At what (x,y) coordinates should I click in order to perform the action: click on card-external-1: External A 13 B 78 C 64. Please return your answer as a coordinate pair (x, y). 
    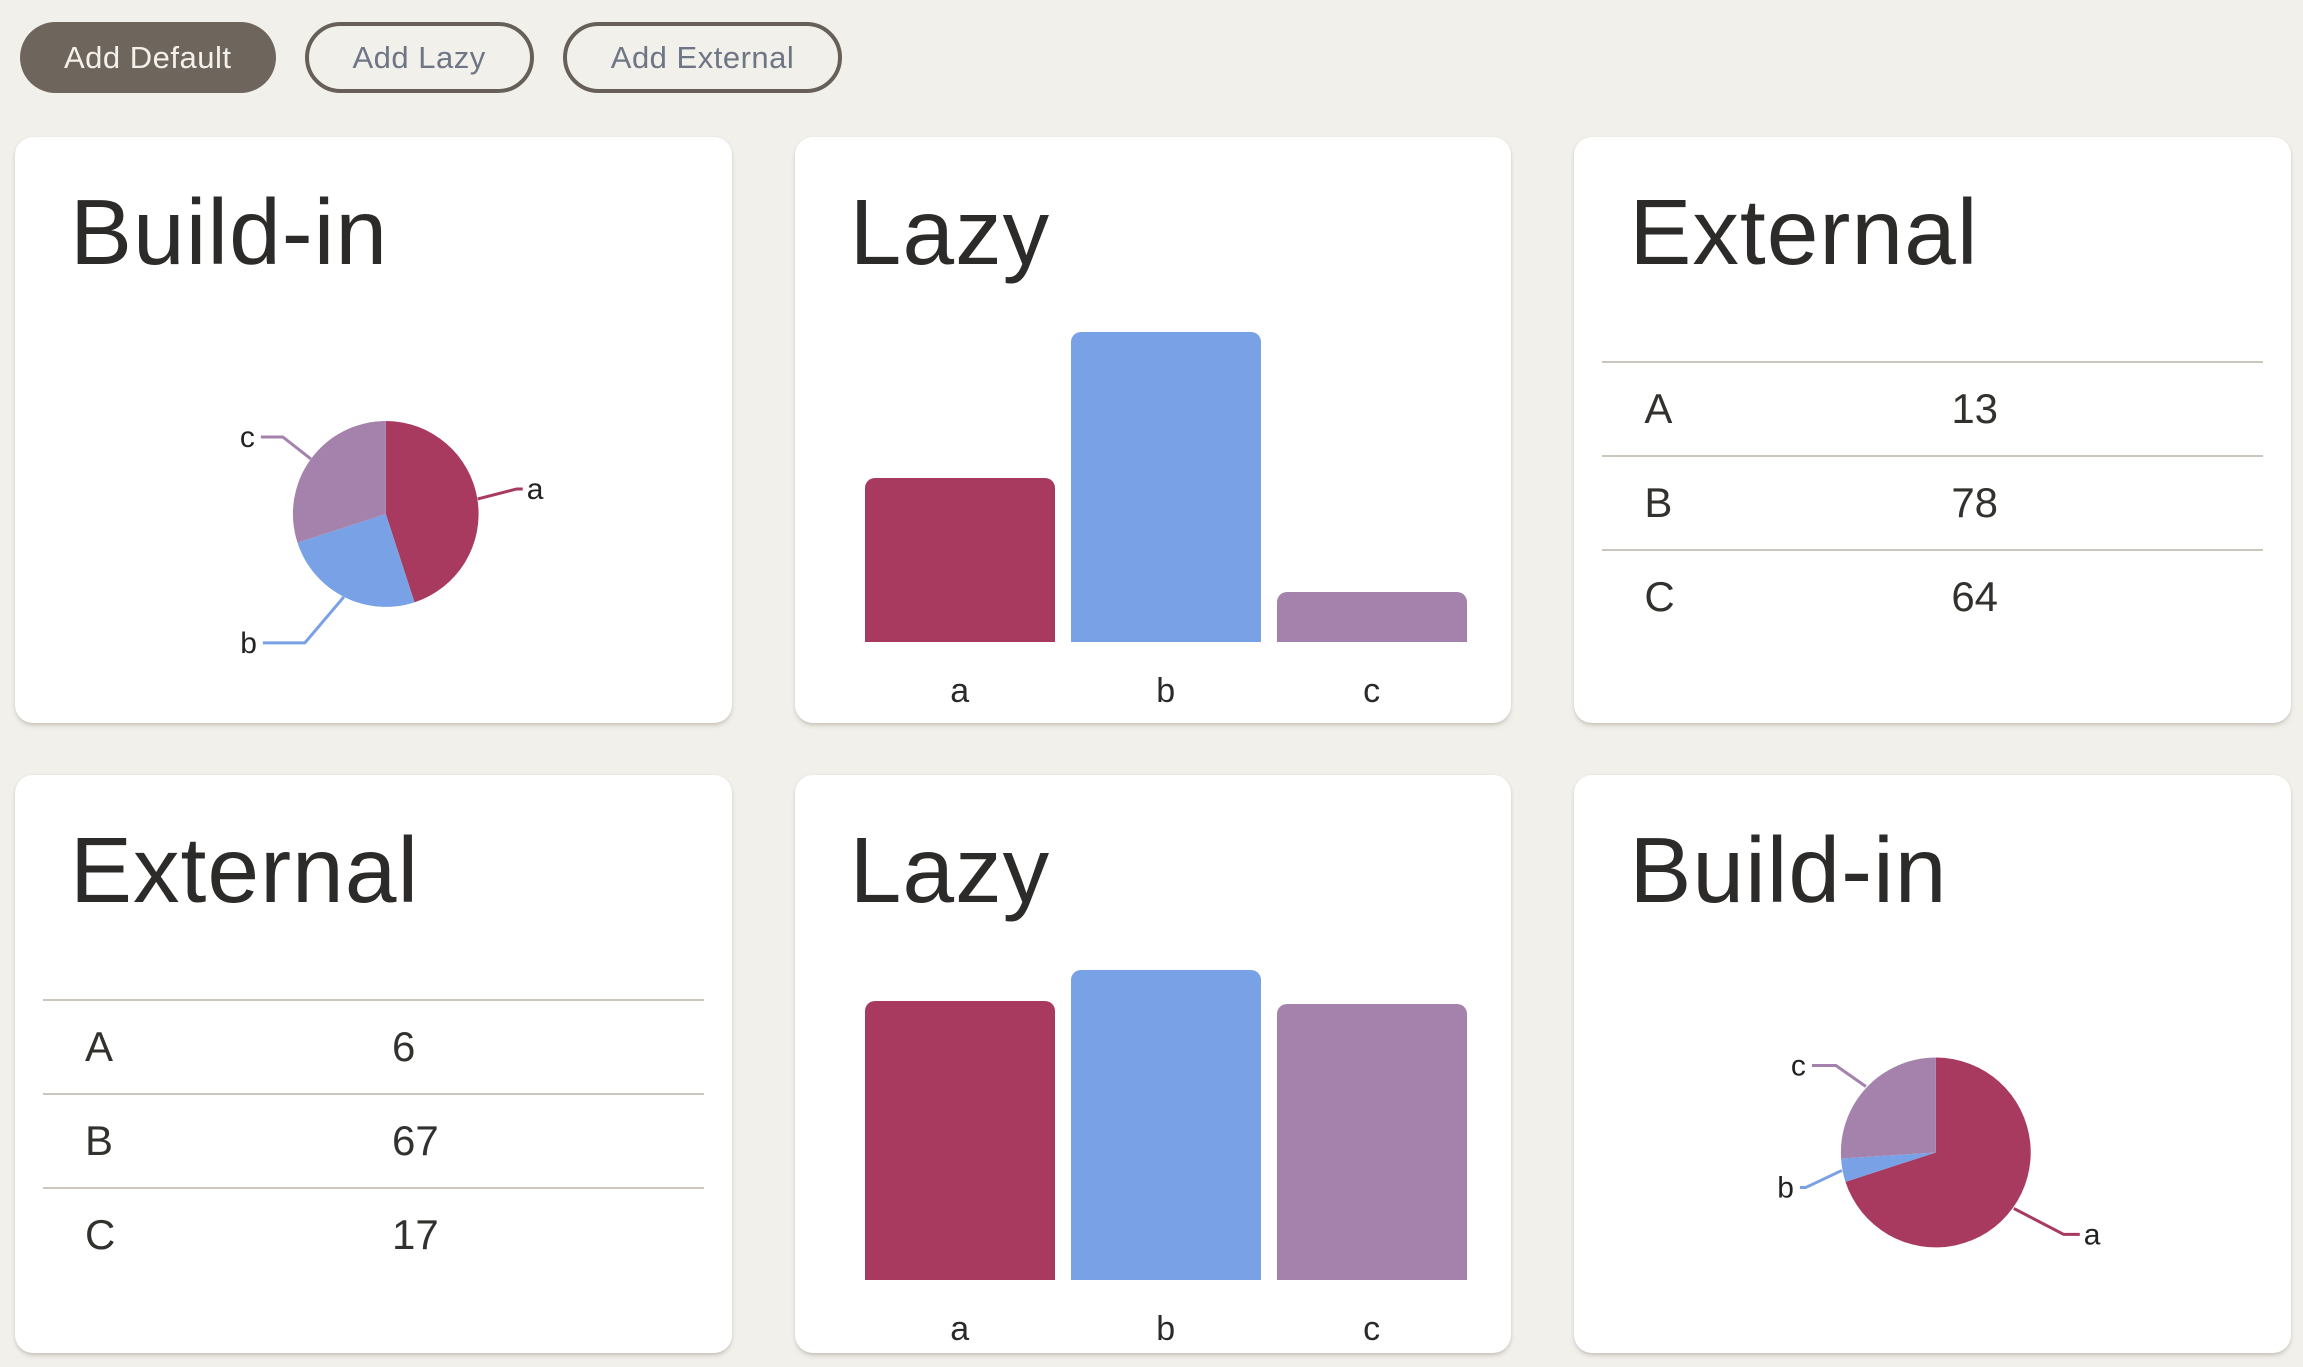
    Looking at the image, I should click on (1932, 430).